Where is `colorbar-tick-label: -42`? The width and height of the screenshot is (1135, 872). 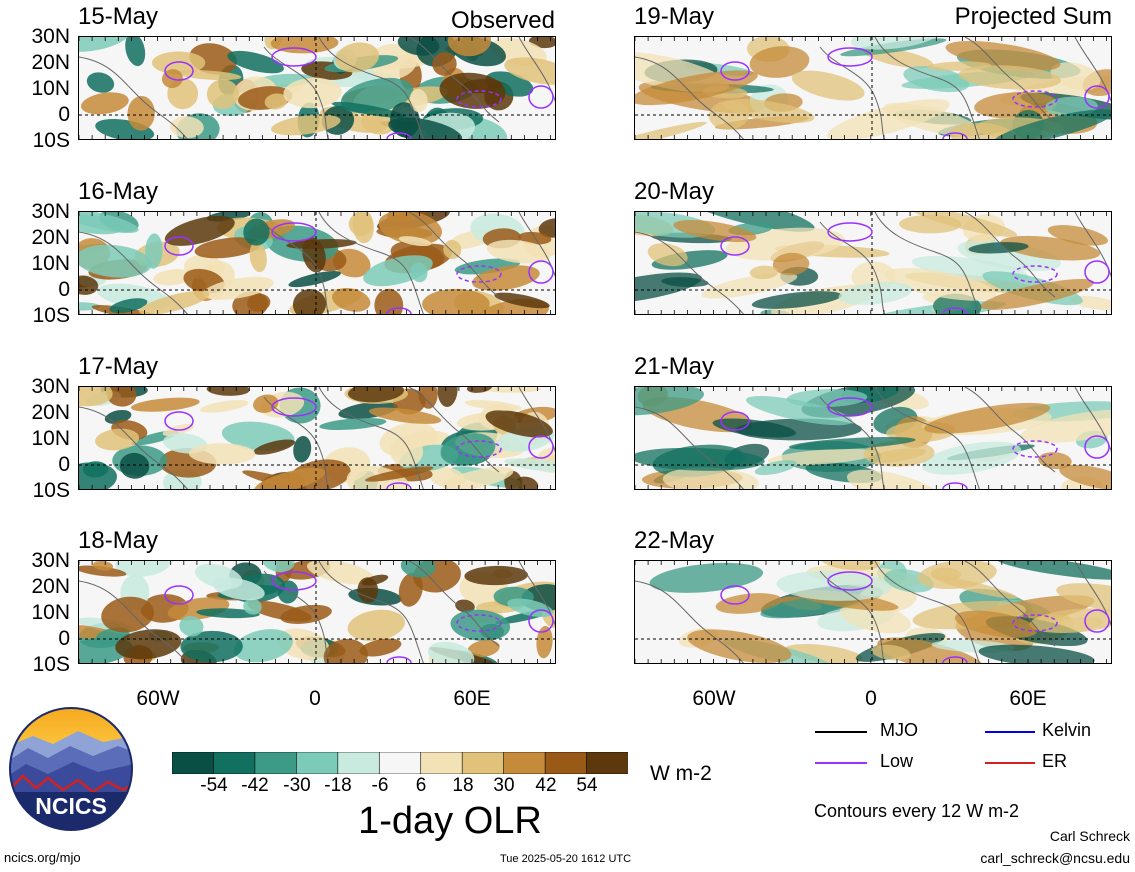 colorbar-tick-label: -42 is located at coordinates (255, 785).